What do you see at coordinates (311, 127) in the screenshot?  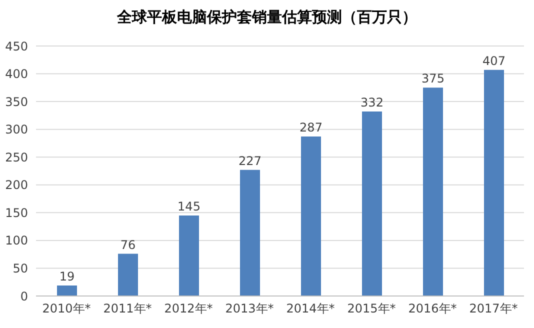 I see `data-label: 287` at bounding box center [311, 127].